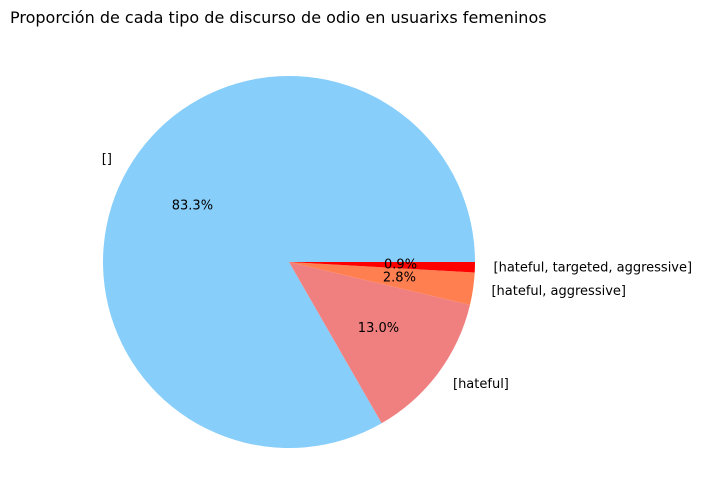  I want to click on slice-percent-hateful: 13.0%, so click(378, 328).